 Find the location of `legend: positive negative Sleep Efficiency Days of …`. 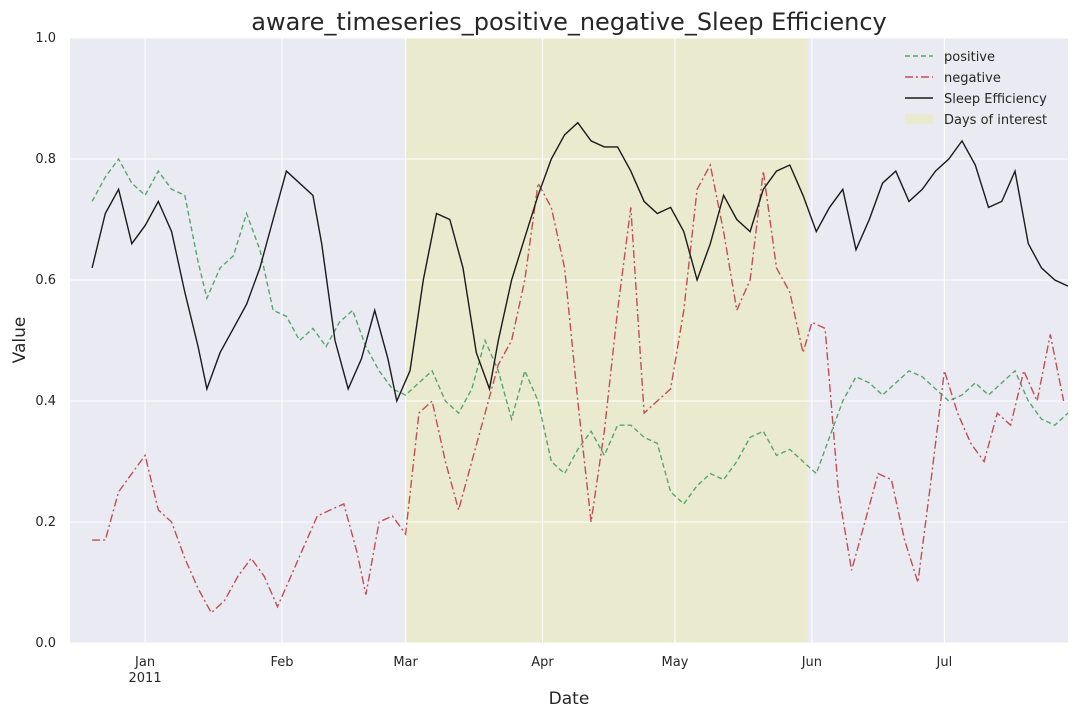

legend: positive negative Sleep Efficiency Days of … is located at coordinates (976, 89).